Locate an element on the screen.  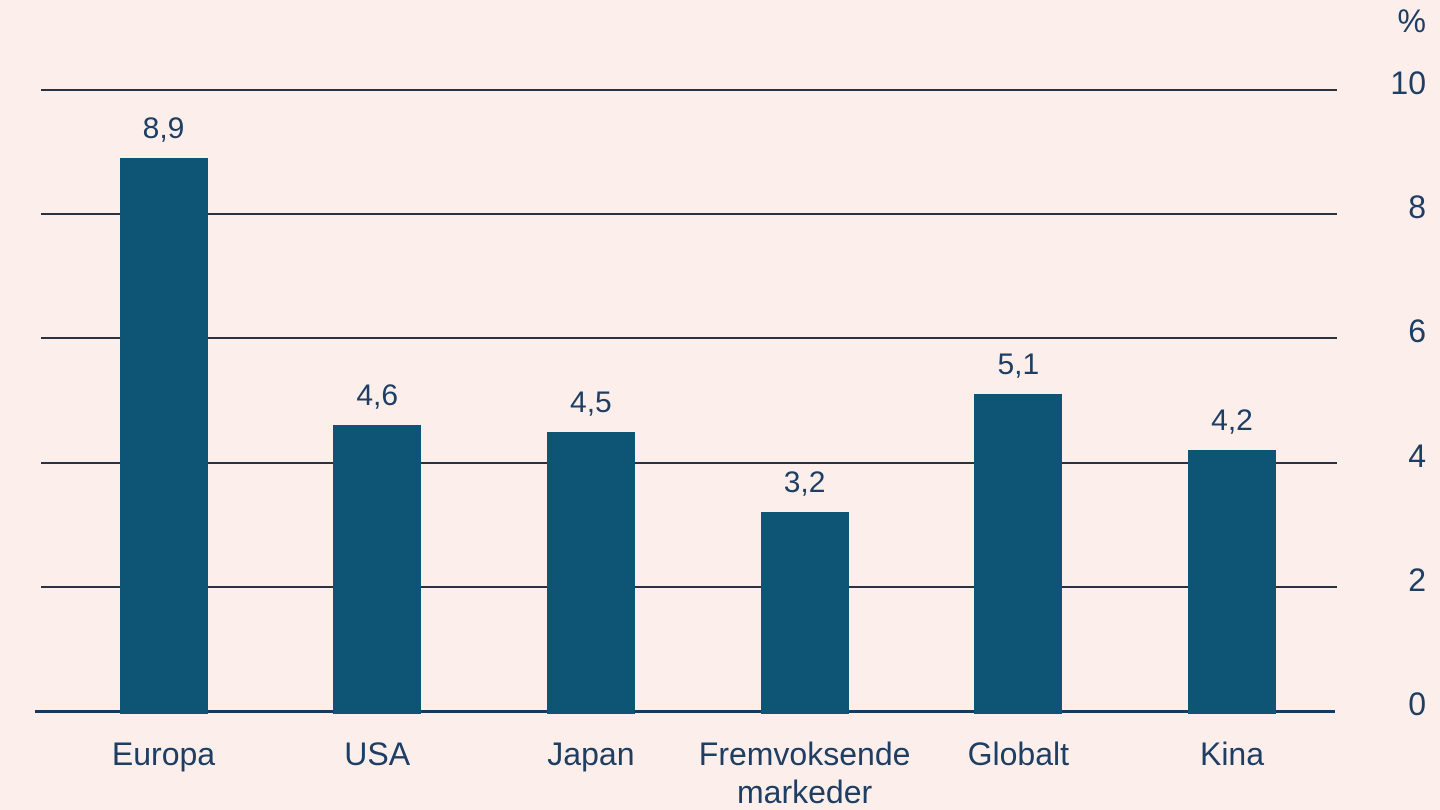
value-label-globalt: 5,1 is located at coordinates (1018, 365).